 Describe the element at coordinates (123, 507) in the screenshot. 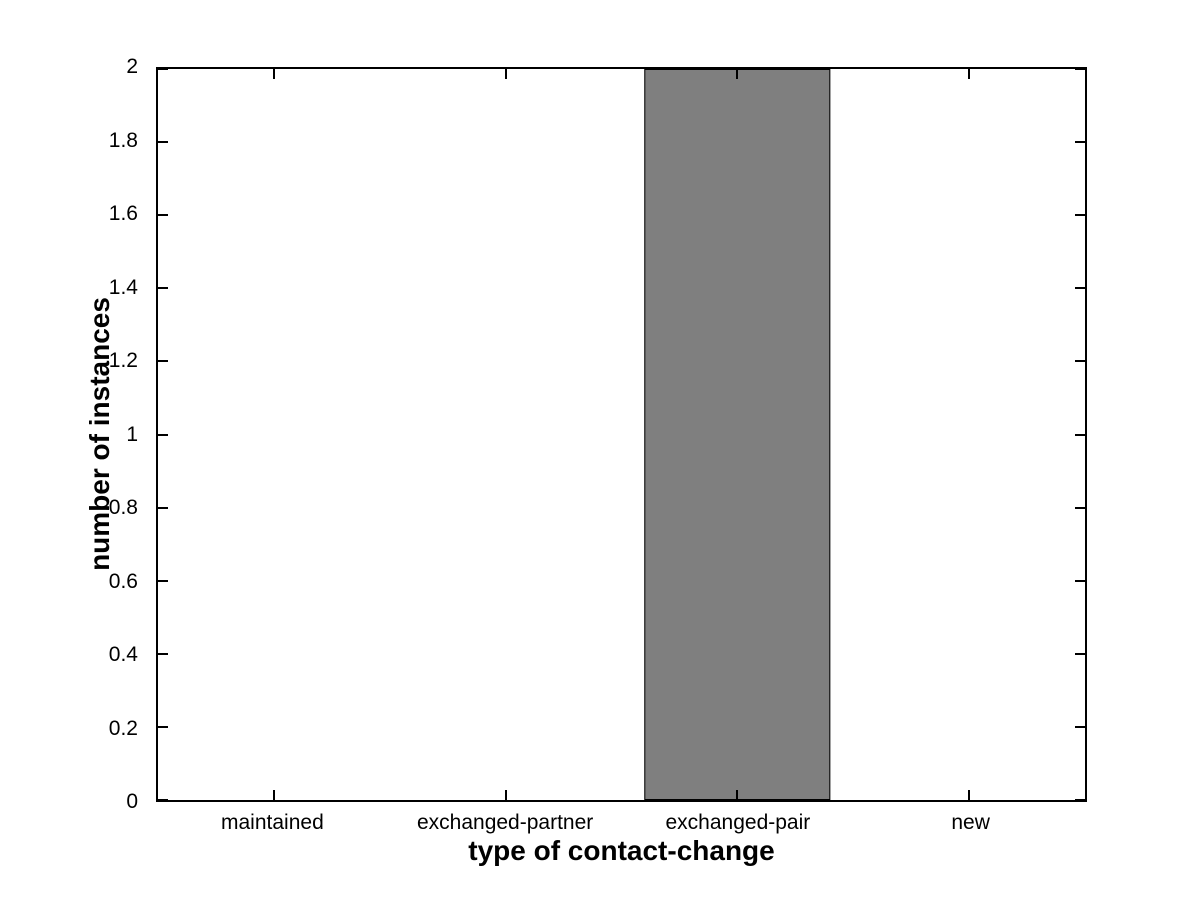

I see `y-tick-label: 0.8` at that location.